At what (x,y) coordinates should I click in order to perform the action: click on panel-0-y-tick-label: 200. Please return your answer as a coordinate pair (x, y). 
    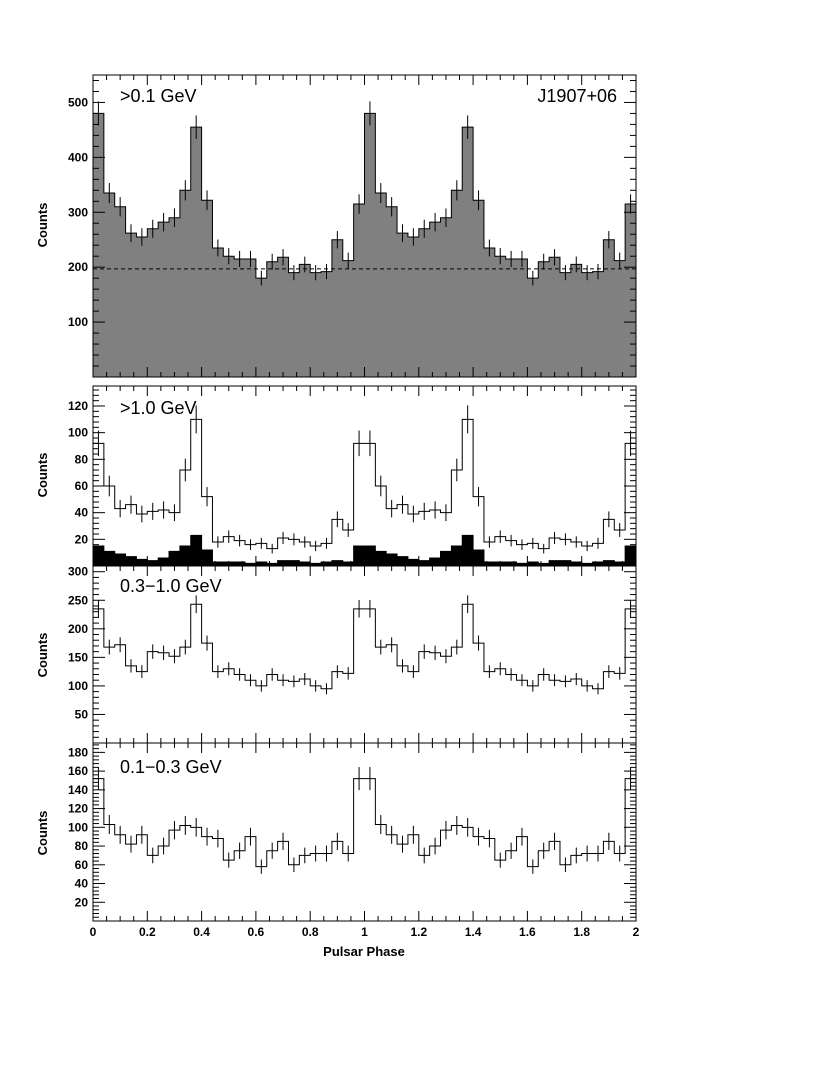
    Looking at the image, I should click on (78, 267).